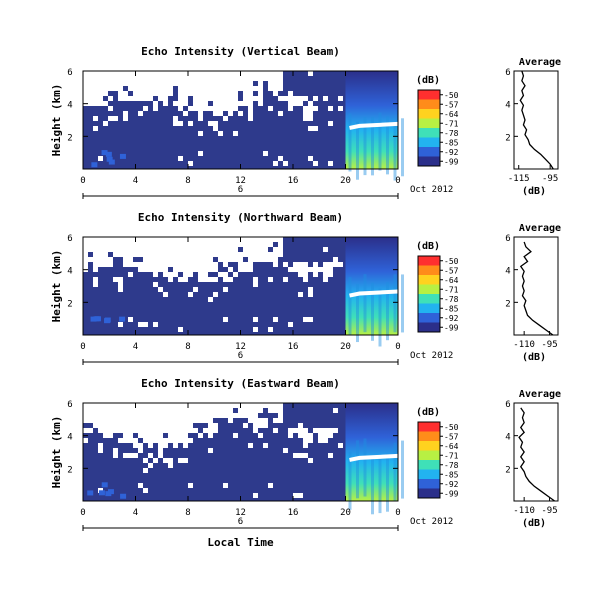  Describe the element at coordinates (69, 106) in the screenshot. I see `y-tick-label: 4` at that location.